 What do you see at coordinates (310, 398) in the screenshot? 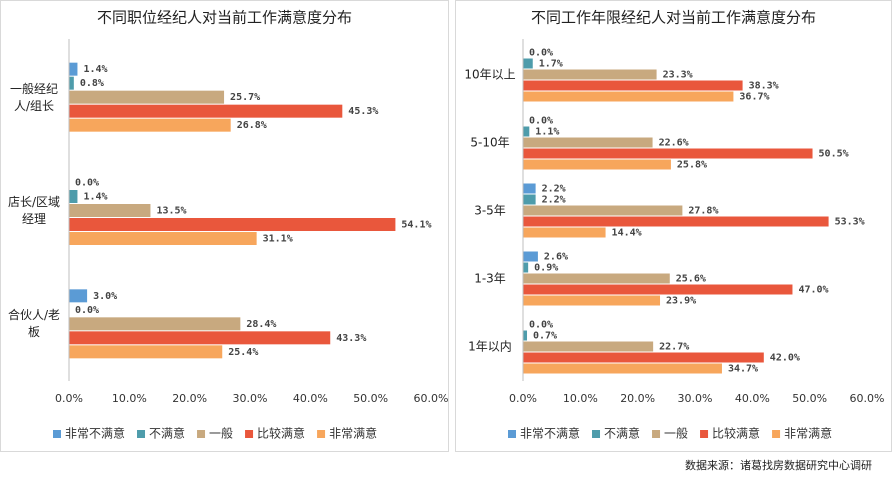
I see `x-tick-label: 40.0%` at bounding box center [310, 398].